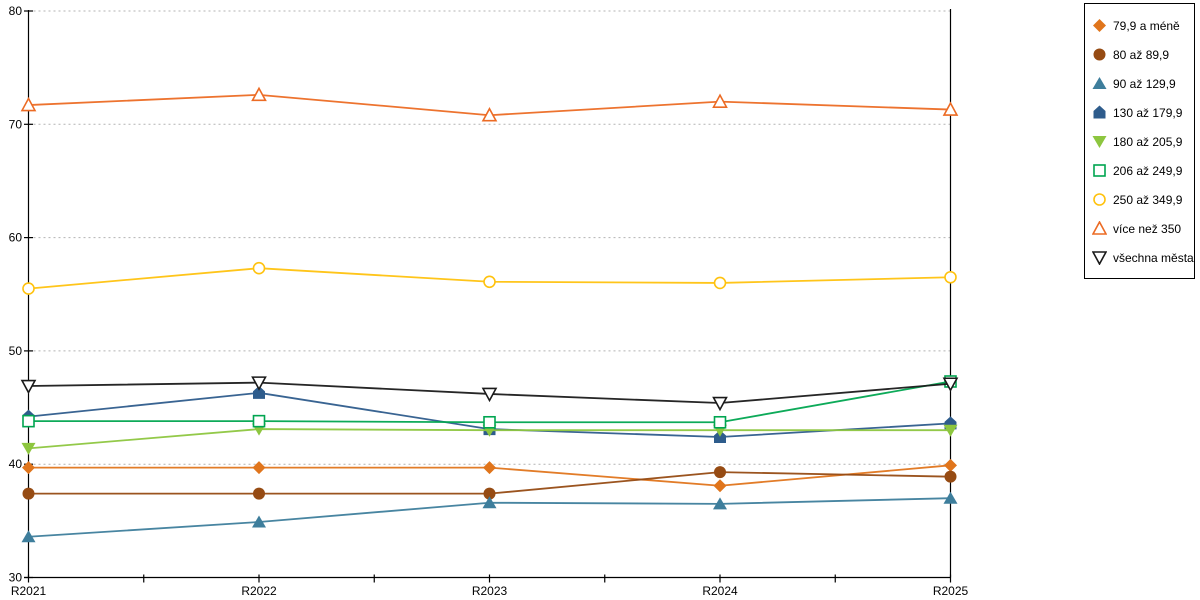  What do you see at coordinates (29, 591) in the screenshot?
I see `x-tick-label: R2021` at bounding box center [29, 591].